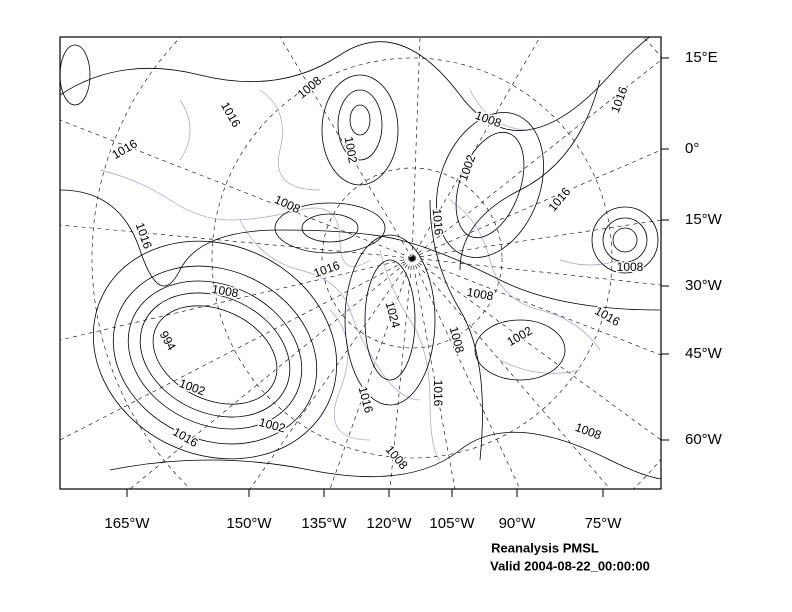  What do you see at coordinates (324, 523) in the screenshot?
I see `x-tick-label: 135°W` at bounding box center [324, 523].